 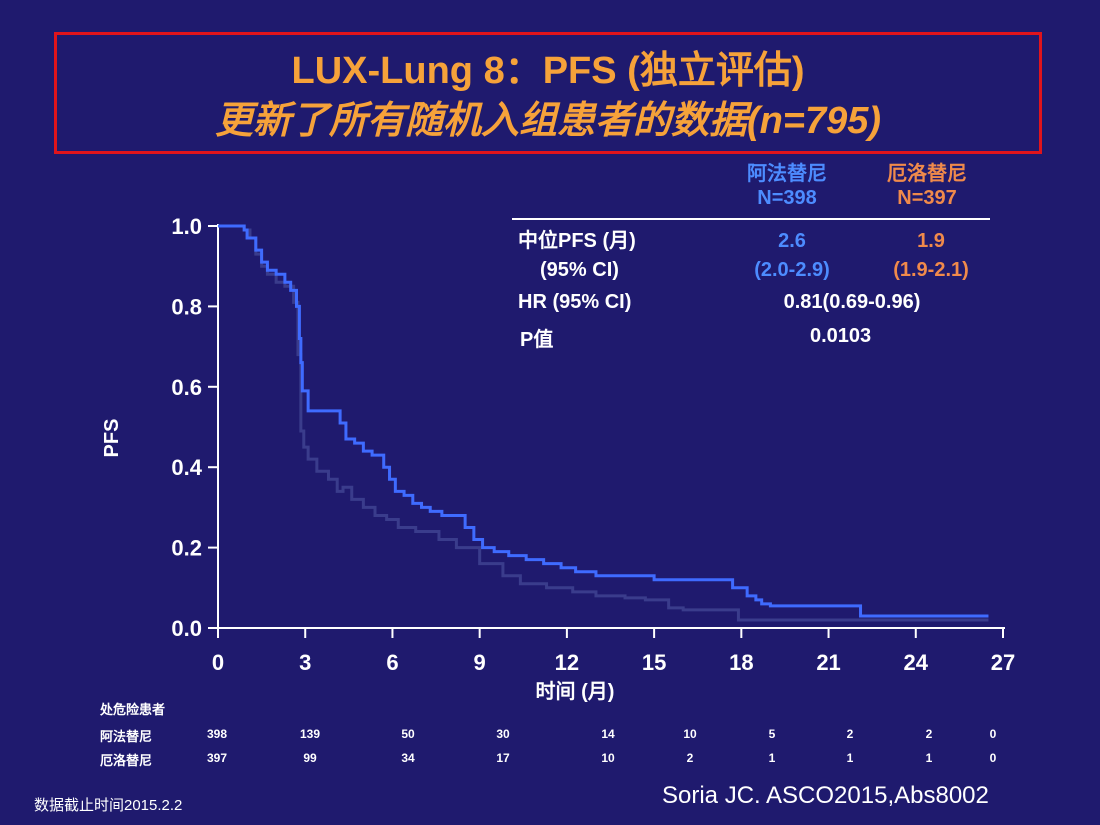 What do you see at coordinates (927, 186) in the screenshot?
I see `erlotinib-header: 厄洛替尼 N=397` at bounding box center [927, 186].